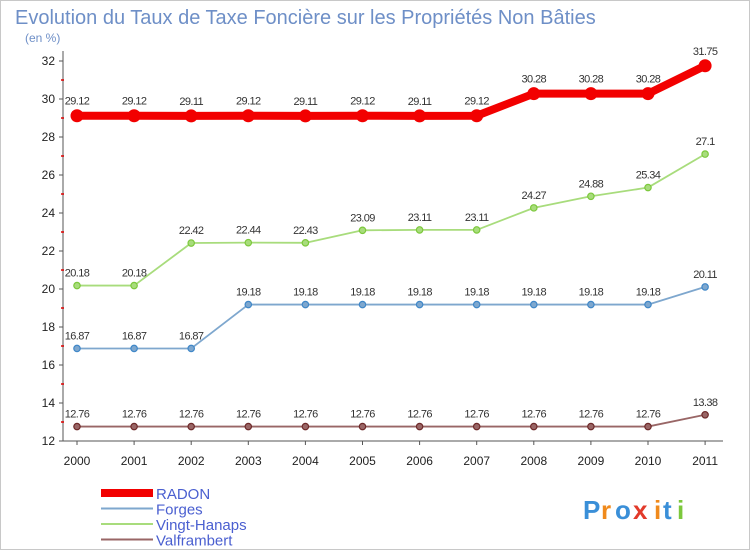 This screenshot has height=551, width=750. Describe the element at coordinates (391, 90) in the screenshot. I see `series-line-radon` at that location.